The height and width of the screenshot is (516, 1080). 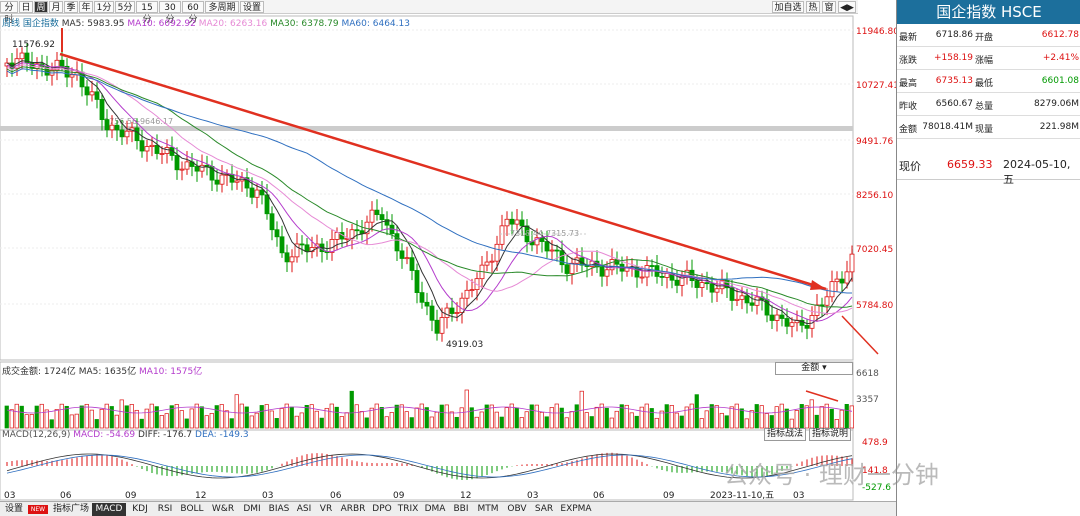 I want to click on macd-axis-label: 141.8, so click(x=875, y=471).